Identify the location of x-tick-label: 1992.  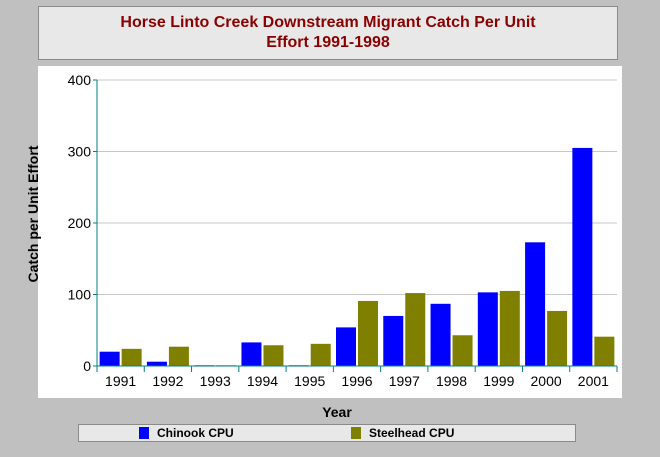
(167, 381).